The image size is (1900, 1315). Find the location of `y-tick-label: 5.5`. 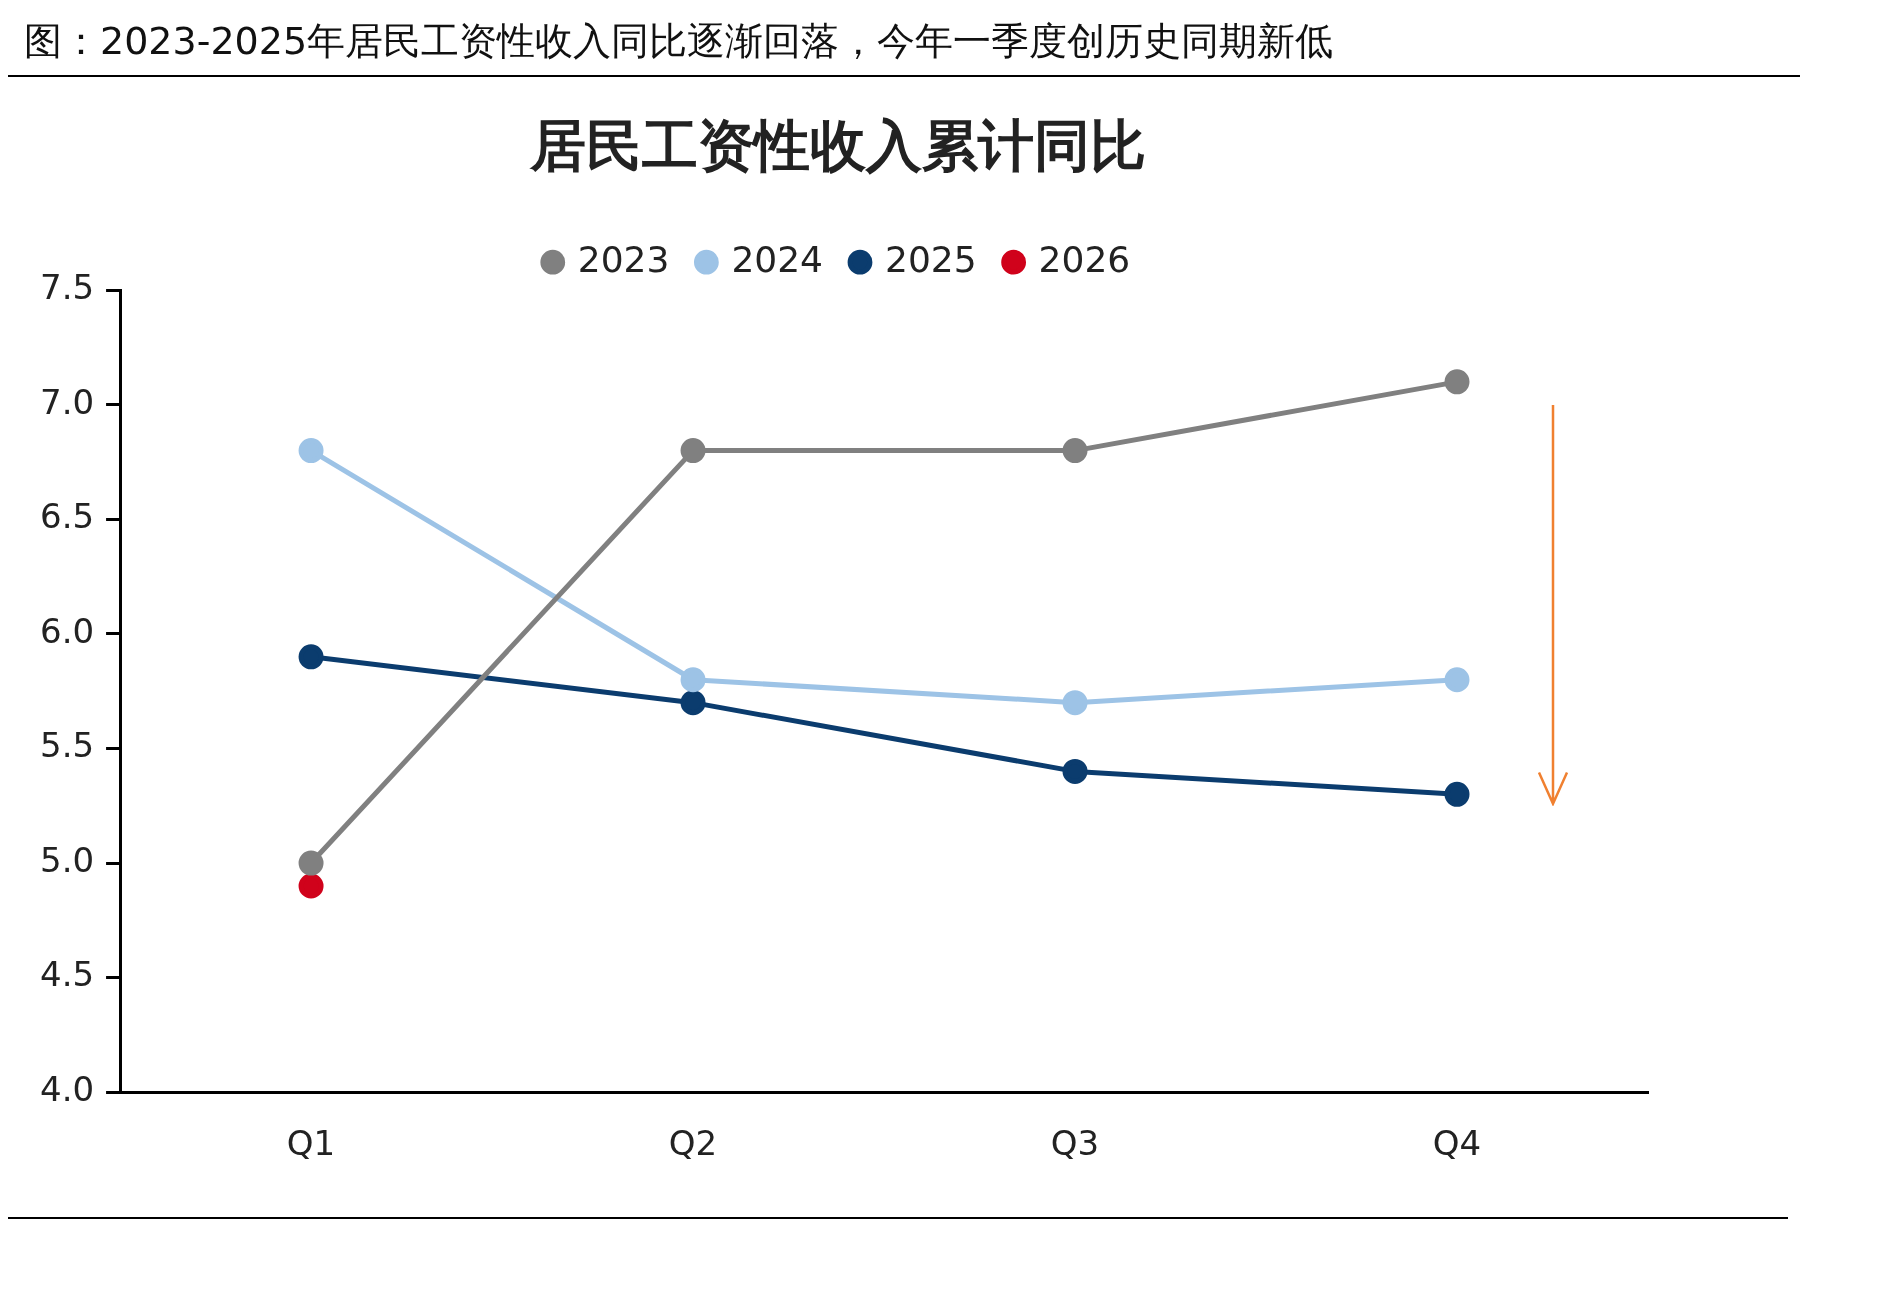

y-tick-label: 5.5 is located at coordinates (67, 745).